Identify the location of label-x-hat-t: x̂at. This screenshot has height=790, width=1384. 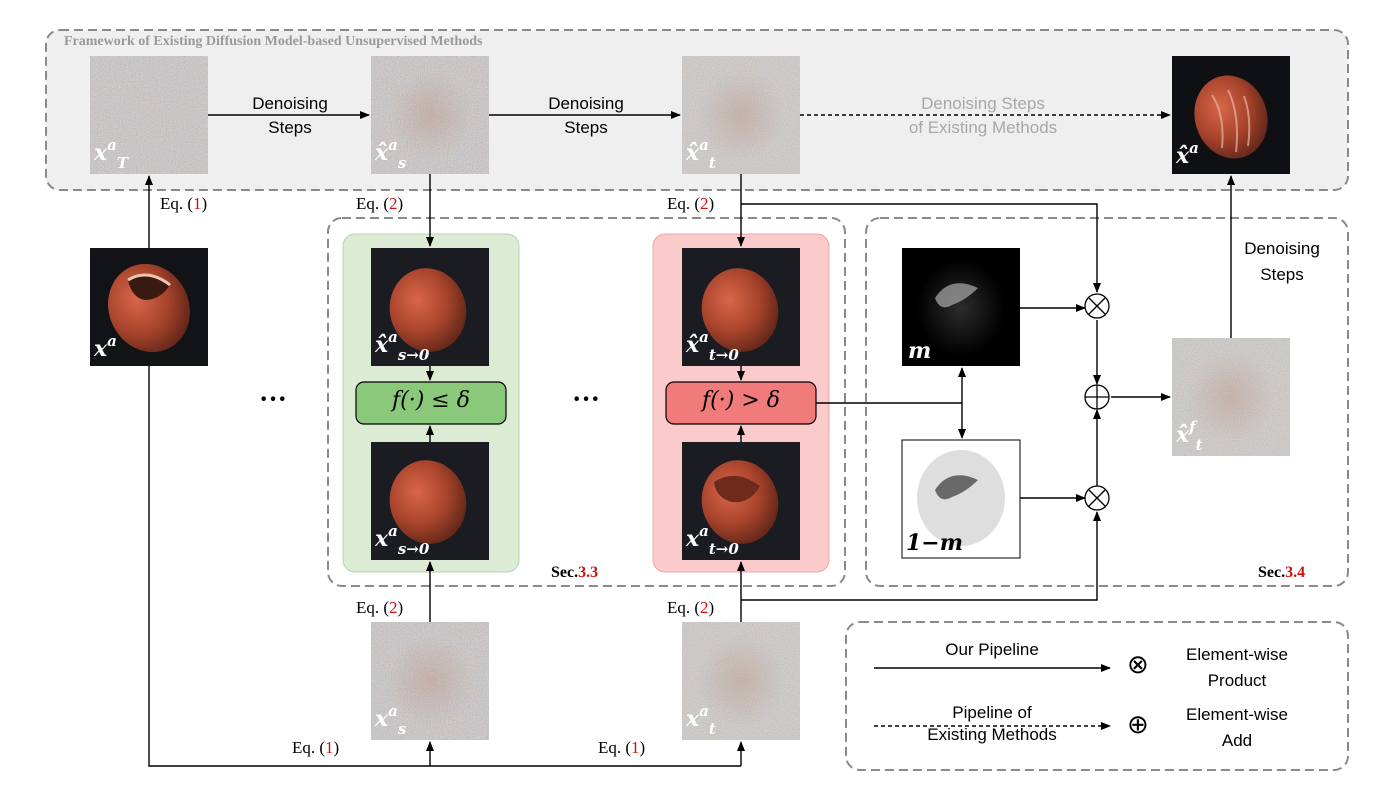
(701, 154).